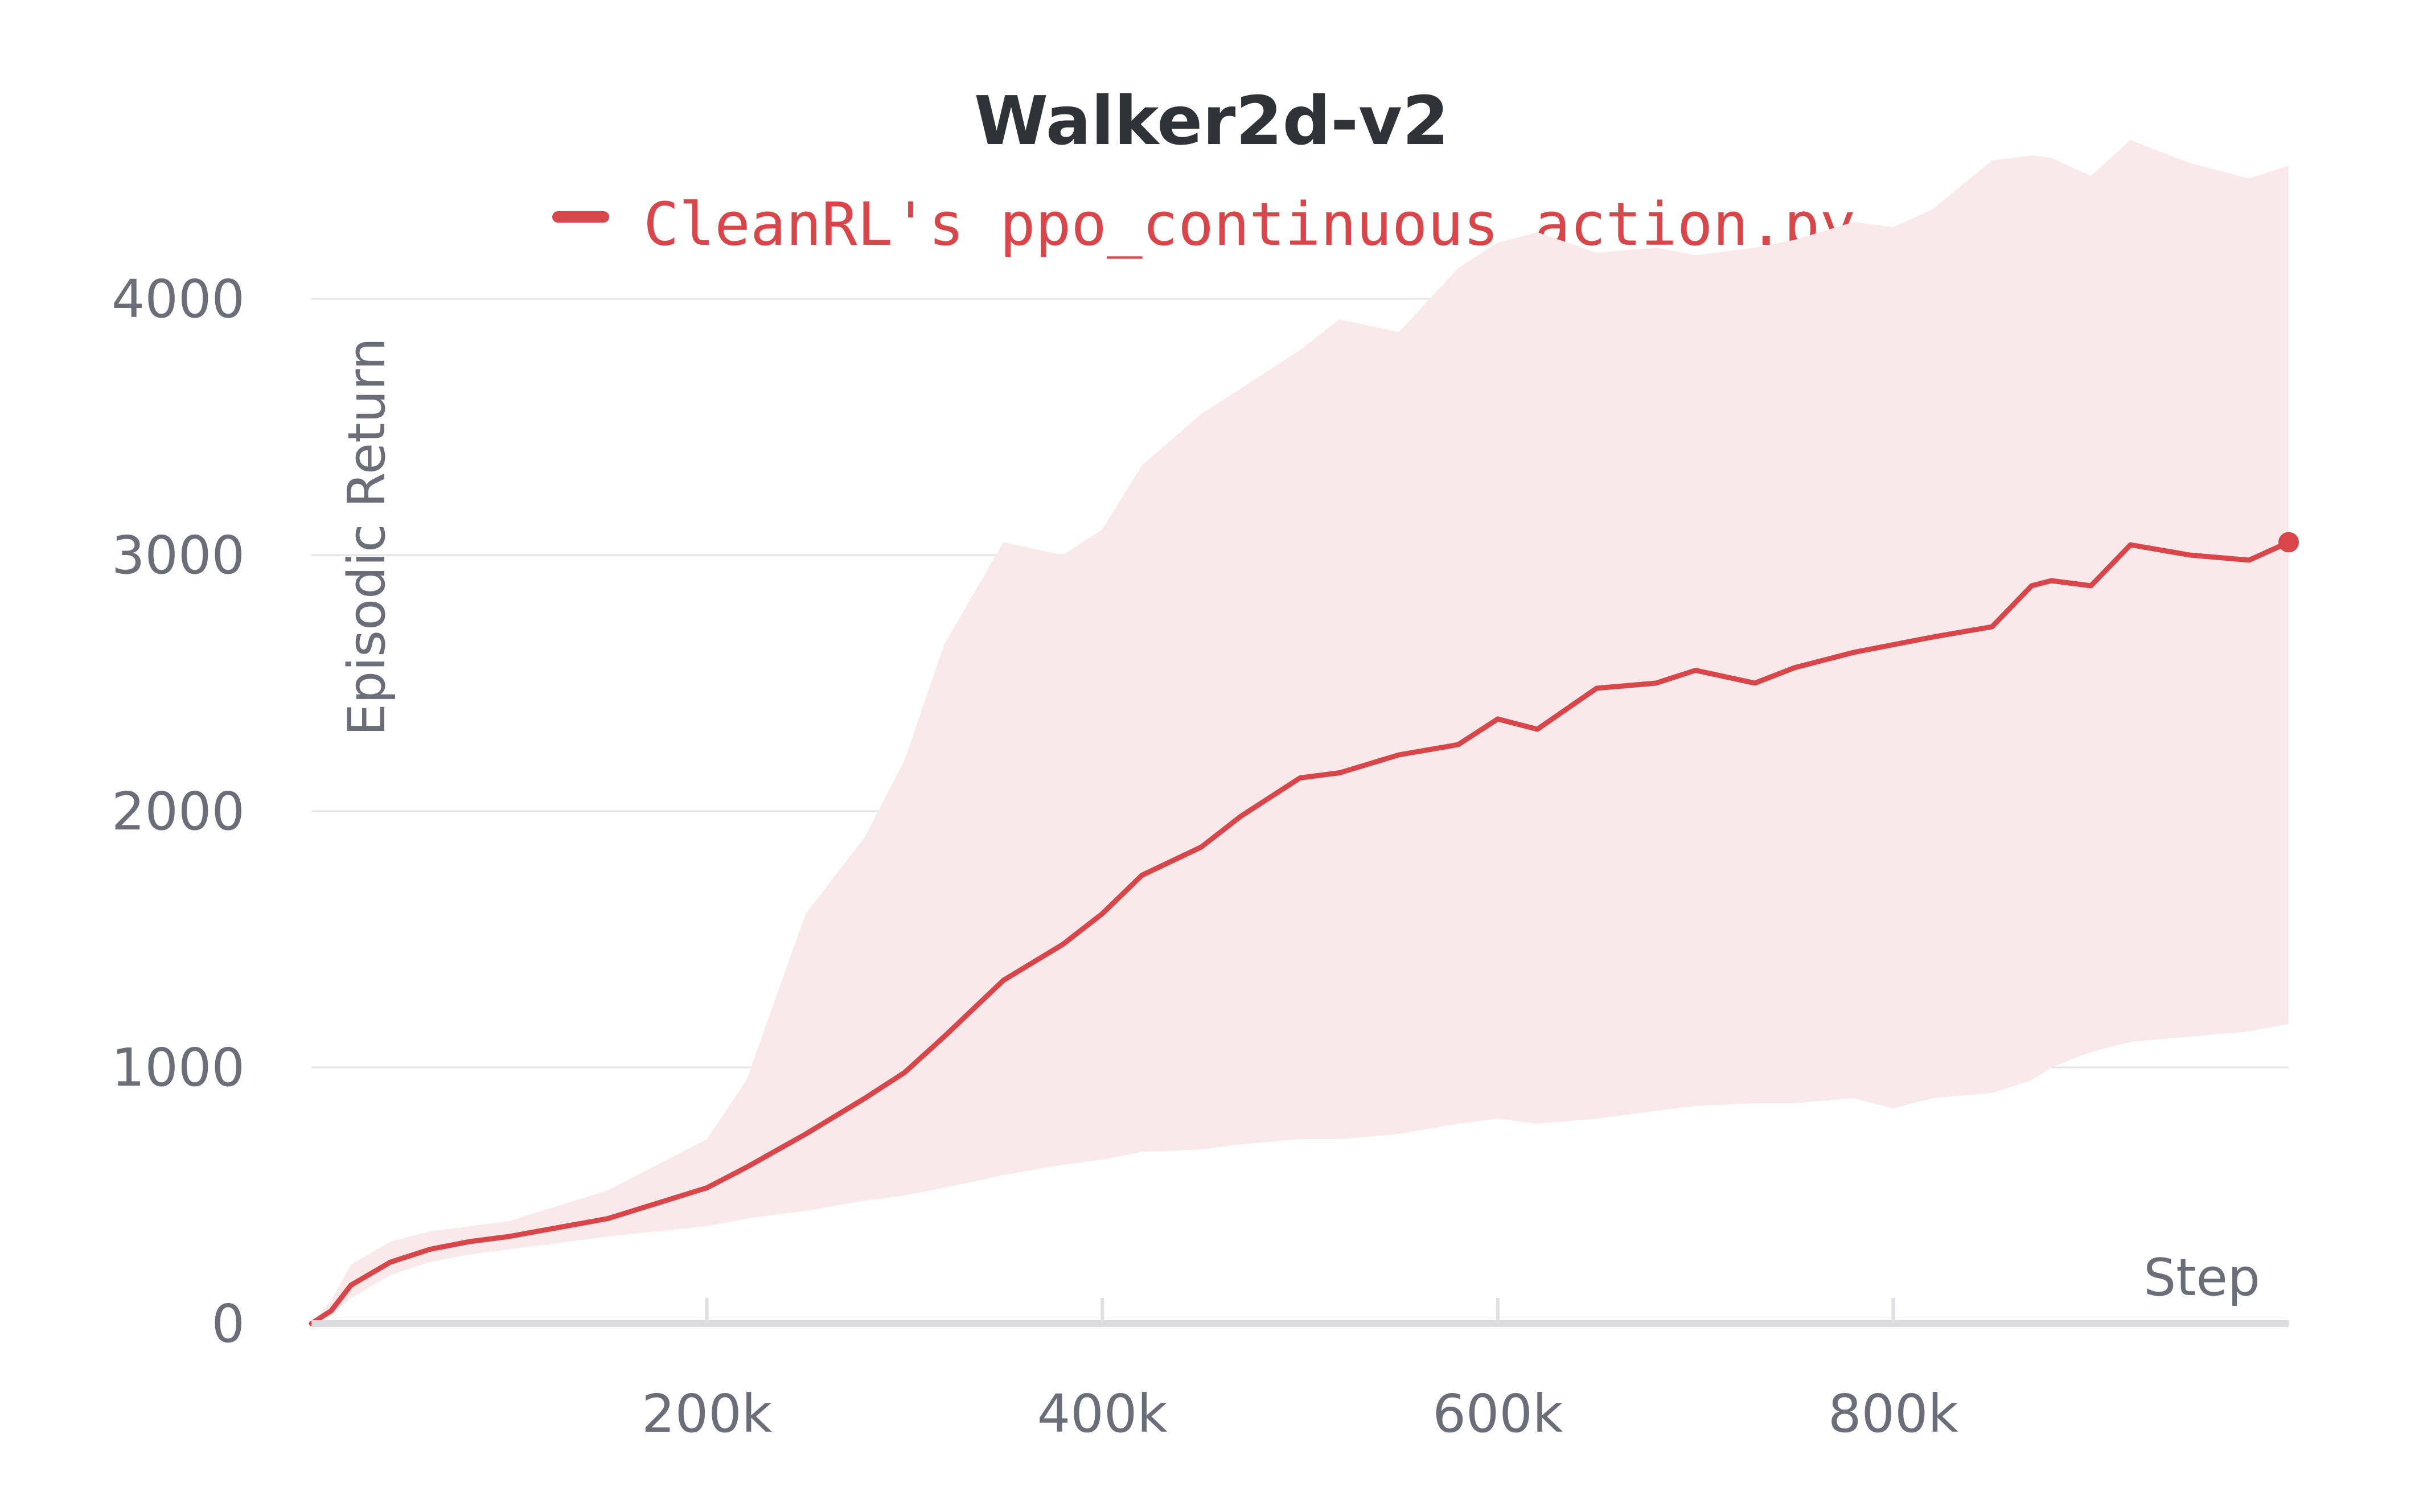 This screenshot has width=2423, height=1512. I want to click on y-tick-label: 1000, so click(178, 1067).